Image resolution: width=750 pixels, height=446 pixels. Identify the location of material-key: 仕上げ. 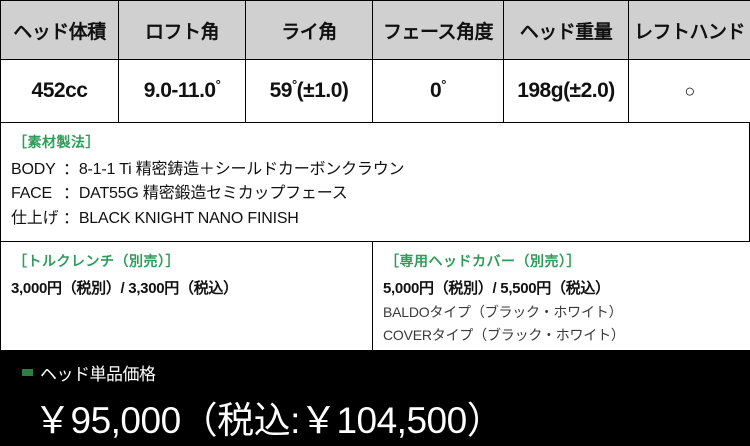
(35, 218).